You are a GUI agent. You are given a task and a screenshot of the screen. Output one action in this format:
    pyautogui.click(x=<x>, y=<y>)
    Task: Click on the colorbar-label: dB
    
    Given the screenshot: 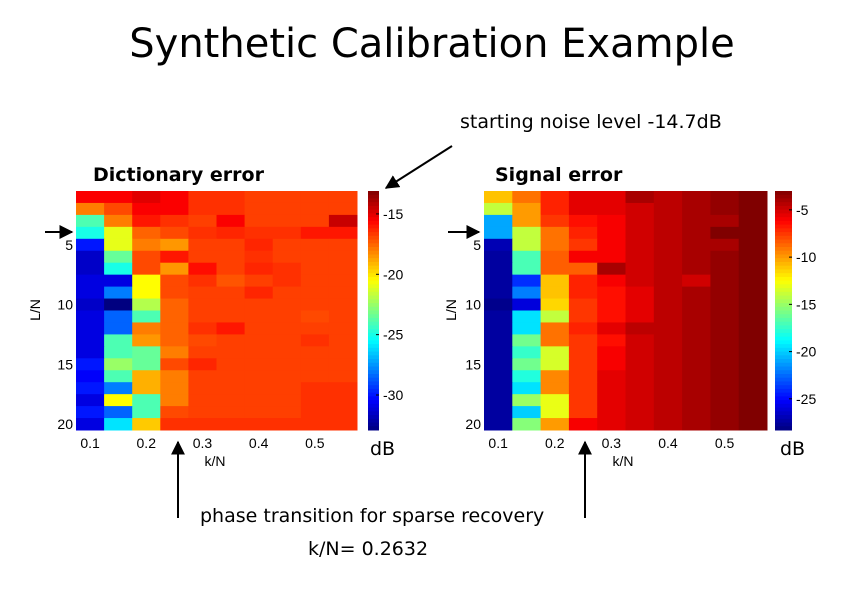 What is the action you would take?
    pyautogui.click(x=382, y=449)
    